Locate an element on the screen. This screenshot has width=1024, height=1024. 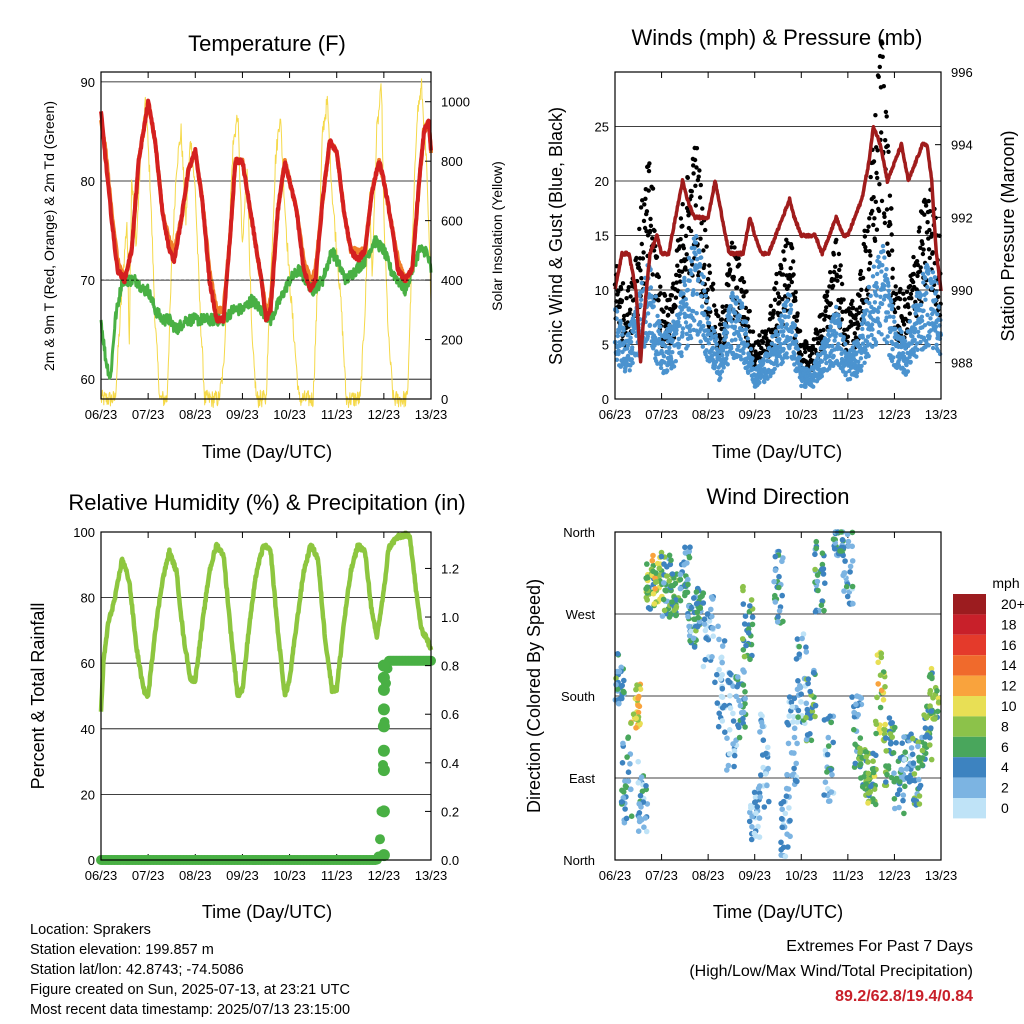
colorbar-label: 4 is located at coordinates (1005, 767).